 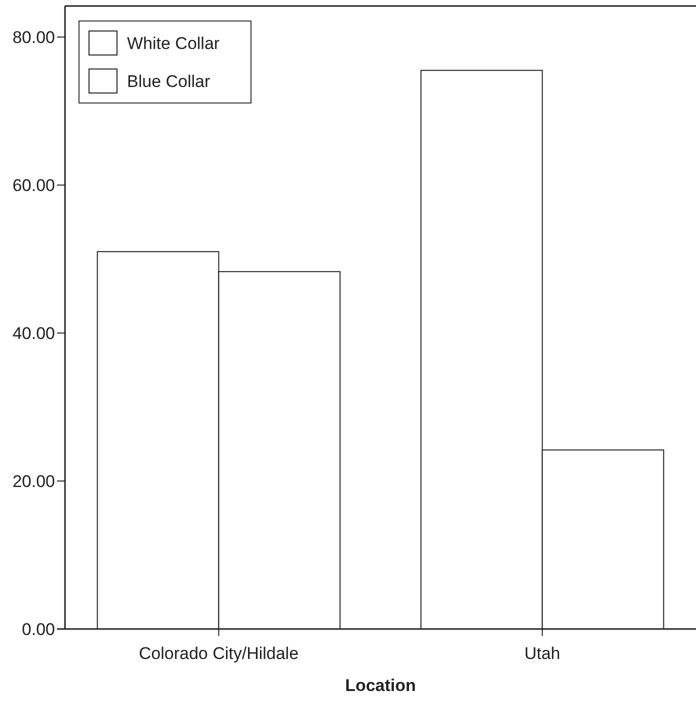 What do you see at coordinates (173, 43) in the screenshot?
I see `legend-label: White Collar` at bounding box center [173, 43].